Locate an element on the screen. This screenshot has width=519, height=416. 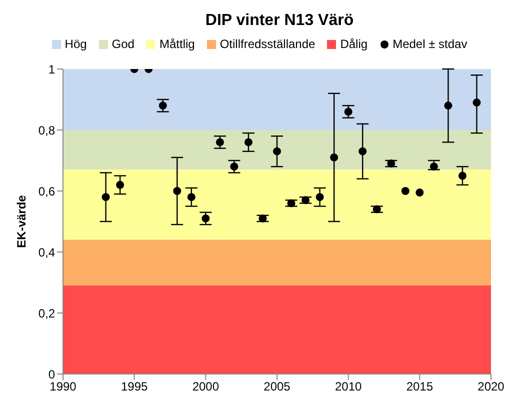
y-tick-label: 0,8 is located at coordinates (47, 130).